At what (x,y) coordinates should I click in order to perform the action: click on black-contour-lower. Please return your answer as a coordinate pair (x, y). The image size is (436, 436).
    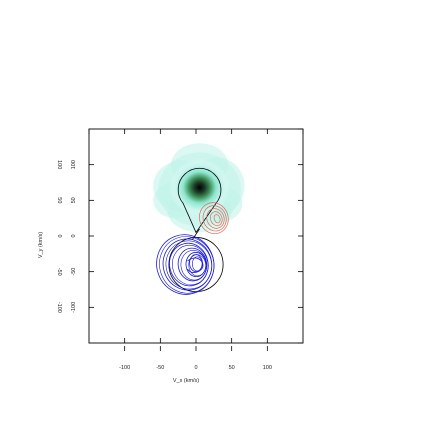
    Looking at the image, I should click on (196, 265).